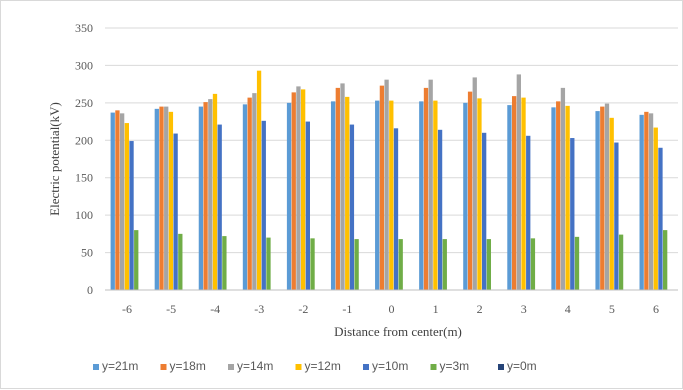 Image resolution: width=683 pixels, height=390 pixels. Describe the element at coordinates (480, 309) in the screenshot. I see `x-tick-label: 2` at that location.